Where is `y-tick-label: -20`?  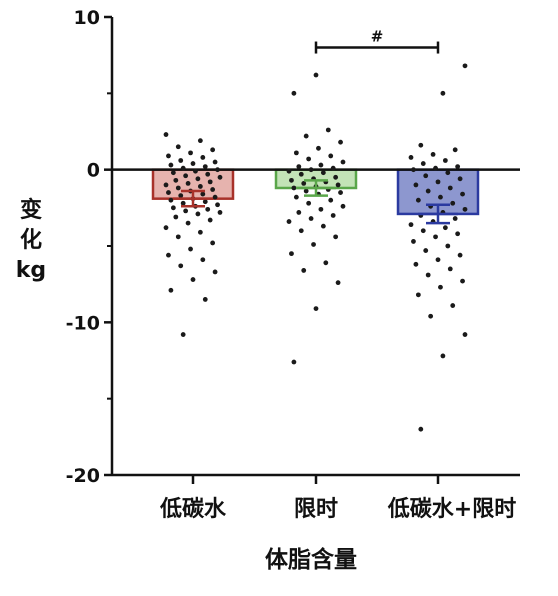 y-tick-label: -20 is located at coordinates (83, 476).